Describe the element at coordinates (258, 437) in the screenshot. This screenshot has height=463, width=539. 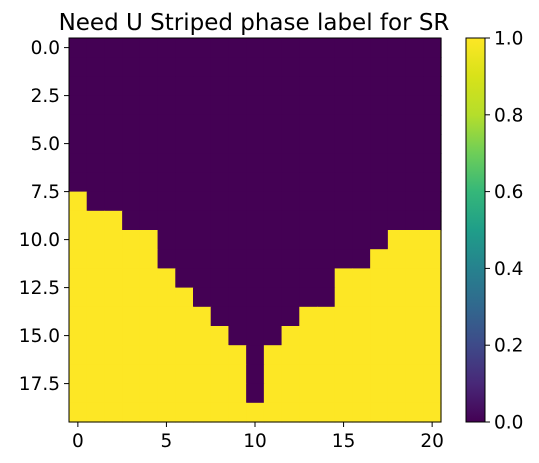
I see `x-axis: 0 5 10 15 20` at that location.